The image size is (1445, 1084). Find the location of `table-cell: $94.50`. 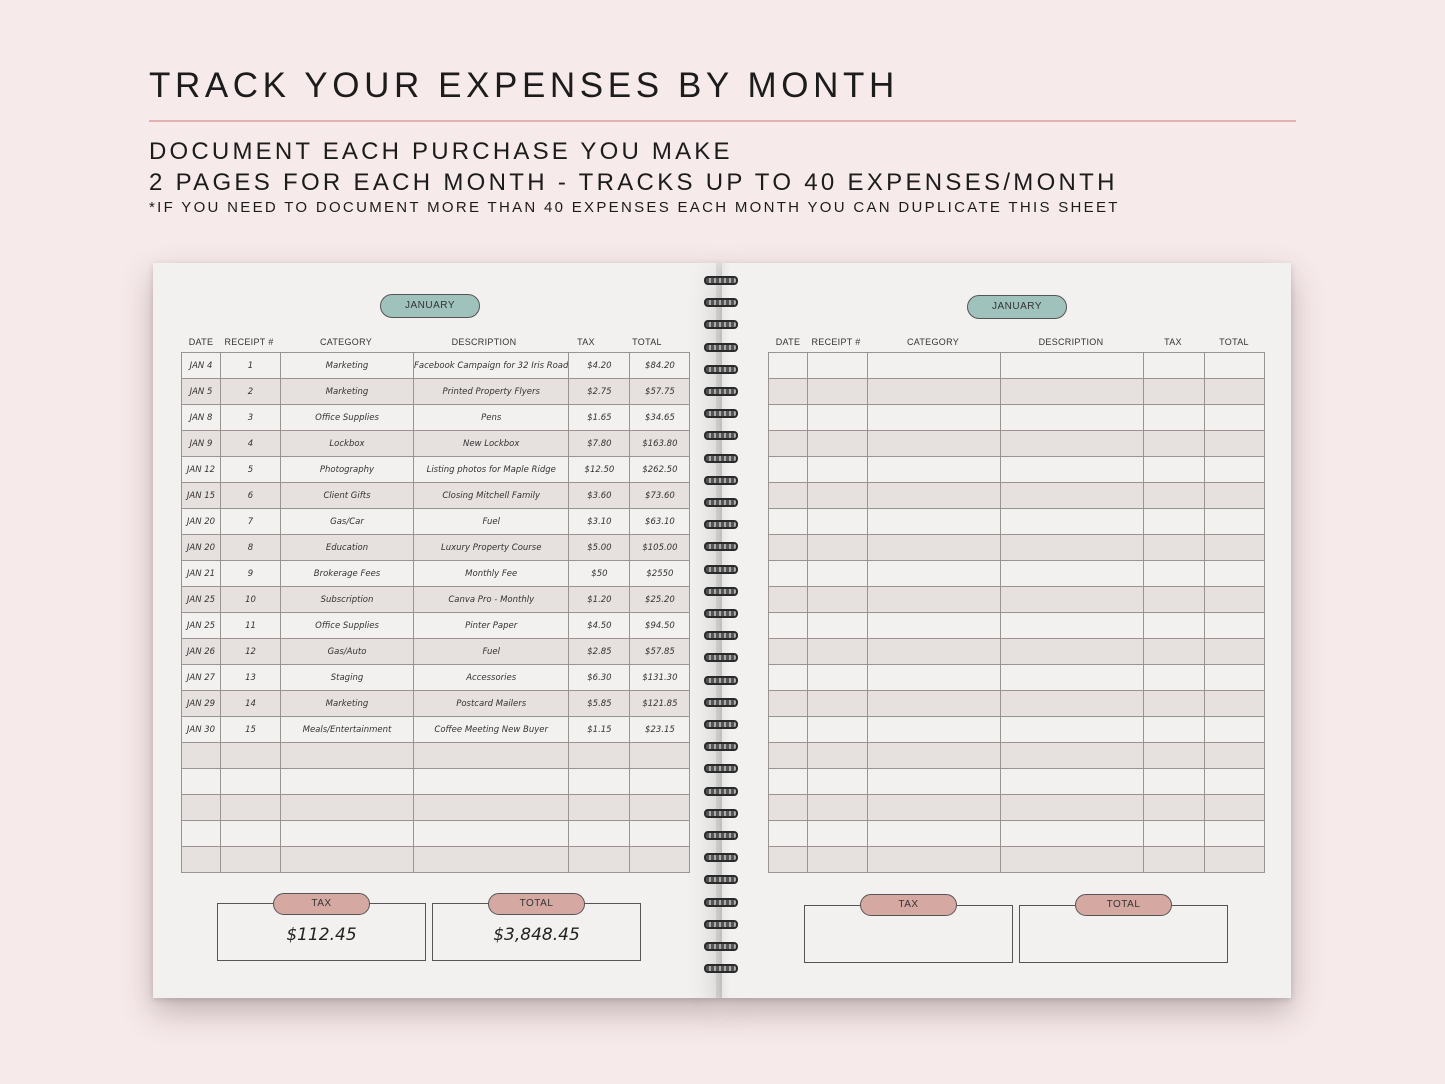

table-cell: $94.50 is located at coordinates (660, 625).